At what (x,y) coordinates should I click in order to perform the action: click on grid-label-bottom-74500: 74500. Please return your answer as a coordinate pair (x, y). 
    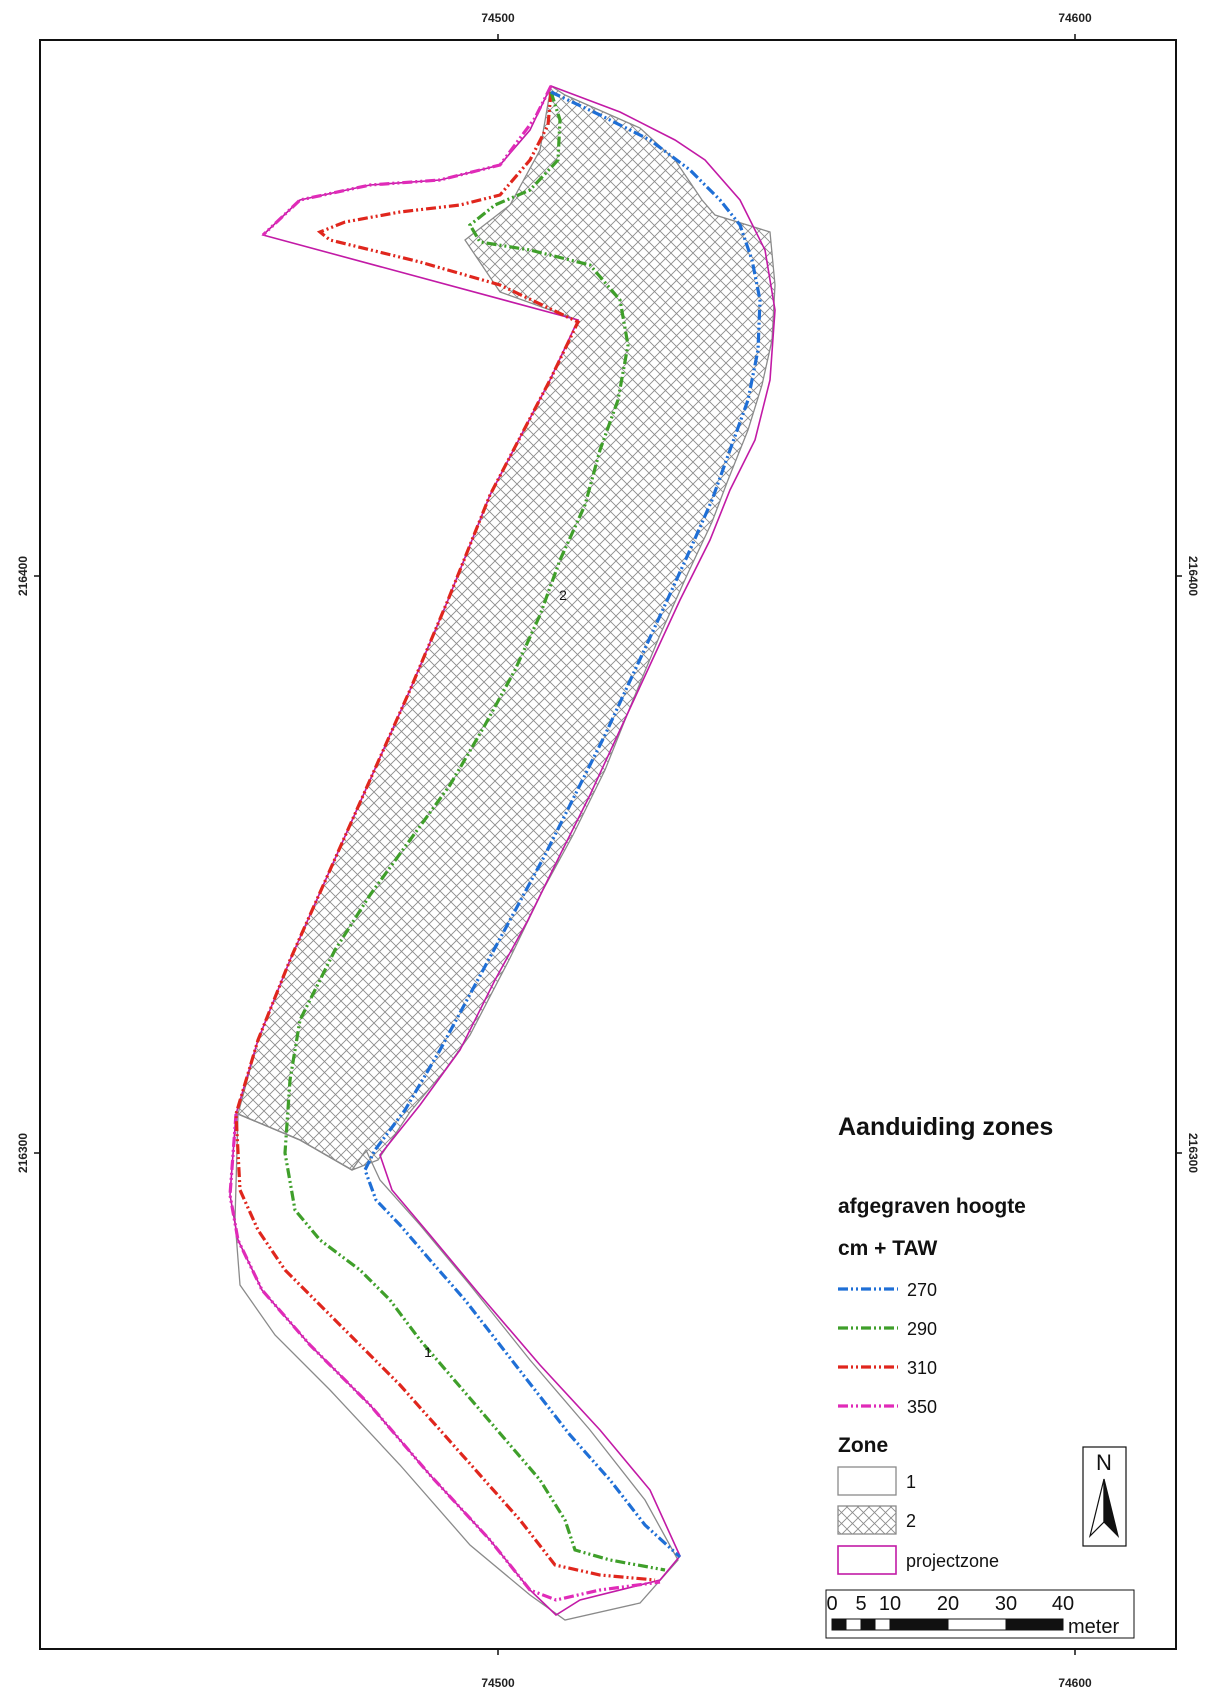
    Looking at the image, I should click on (498, 1683).